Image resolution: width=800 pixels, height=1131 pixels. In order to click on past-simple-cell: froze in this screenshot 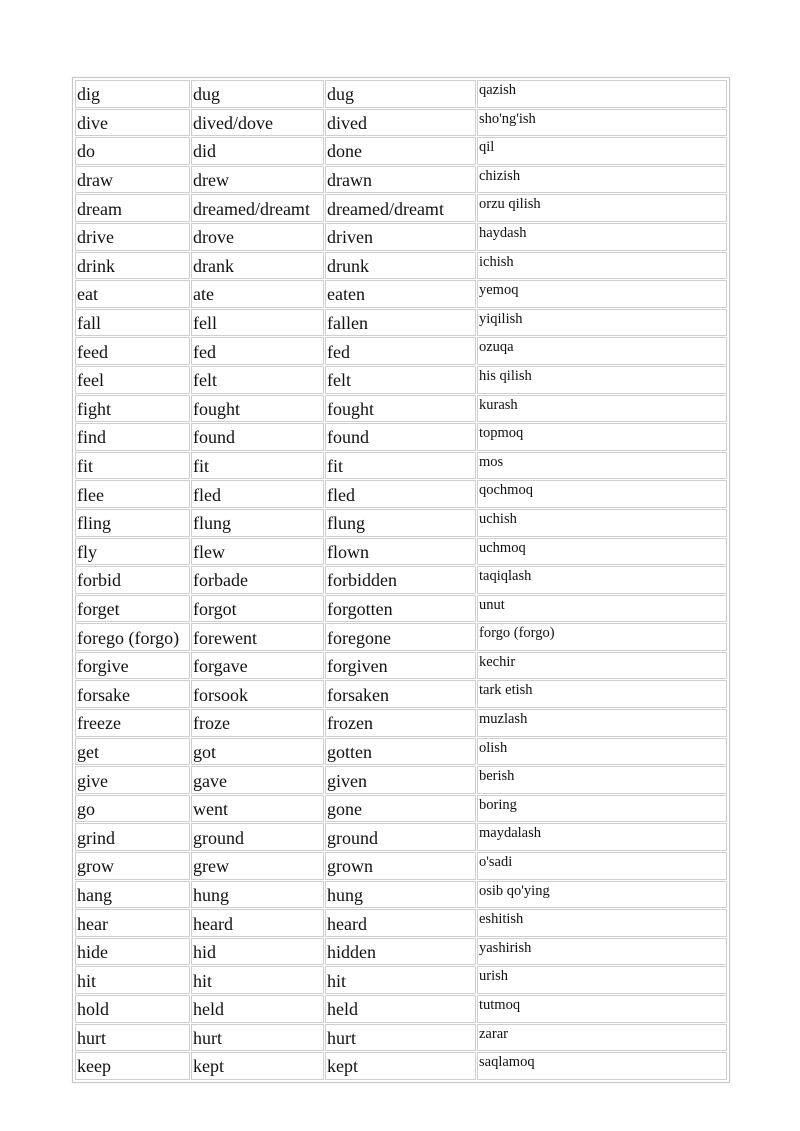, I will do `click(257, 723)`.